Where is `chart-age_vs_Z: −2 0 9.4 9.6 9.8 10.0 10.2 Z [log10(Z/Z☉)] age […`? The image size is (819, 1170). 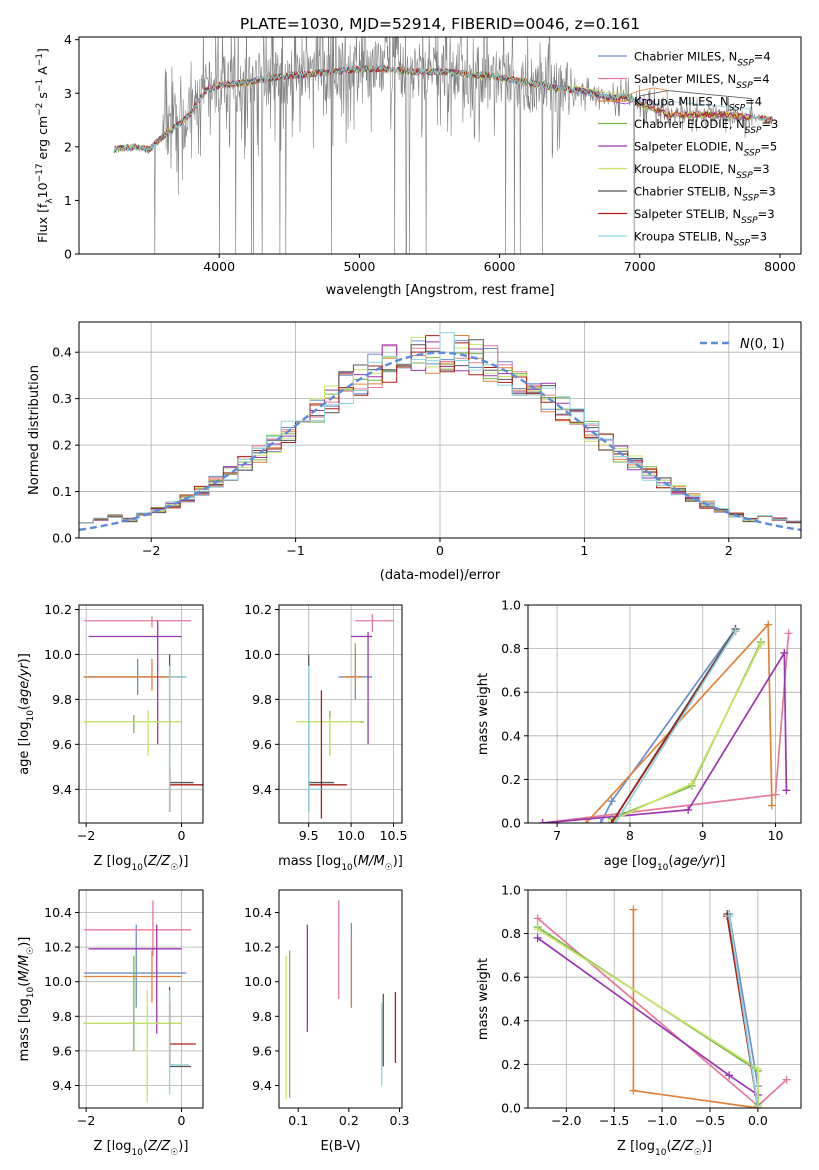
chart-age_vs_Z: −2 0 9.4 9.6 9.8 10.0 10.2 Z [log10(Z/Z☉)] age [… is located at coordinates (110, 737).